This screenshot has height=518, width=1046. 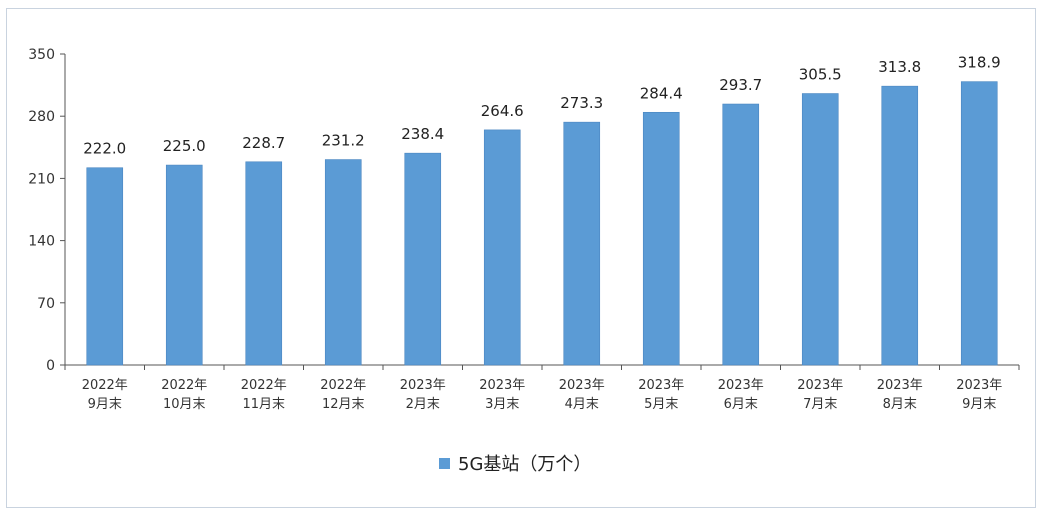 I want to click on data-label: 225.0, so click(x=184, y=146).